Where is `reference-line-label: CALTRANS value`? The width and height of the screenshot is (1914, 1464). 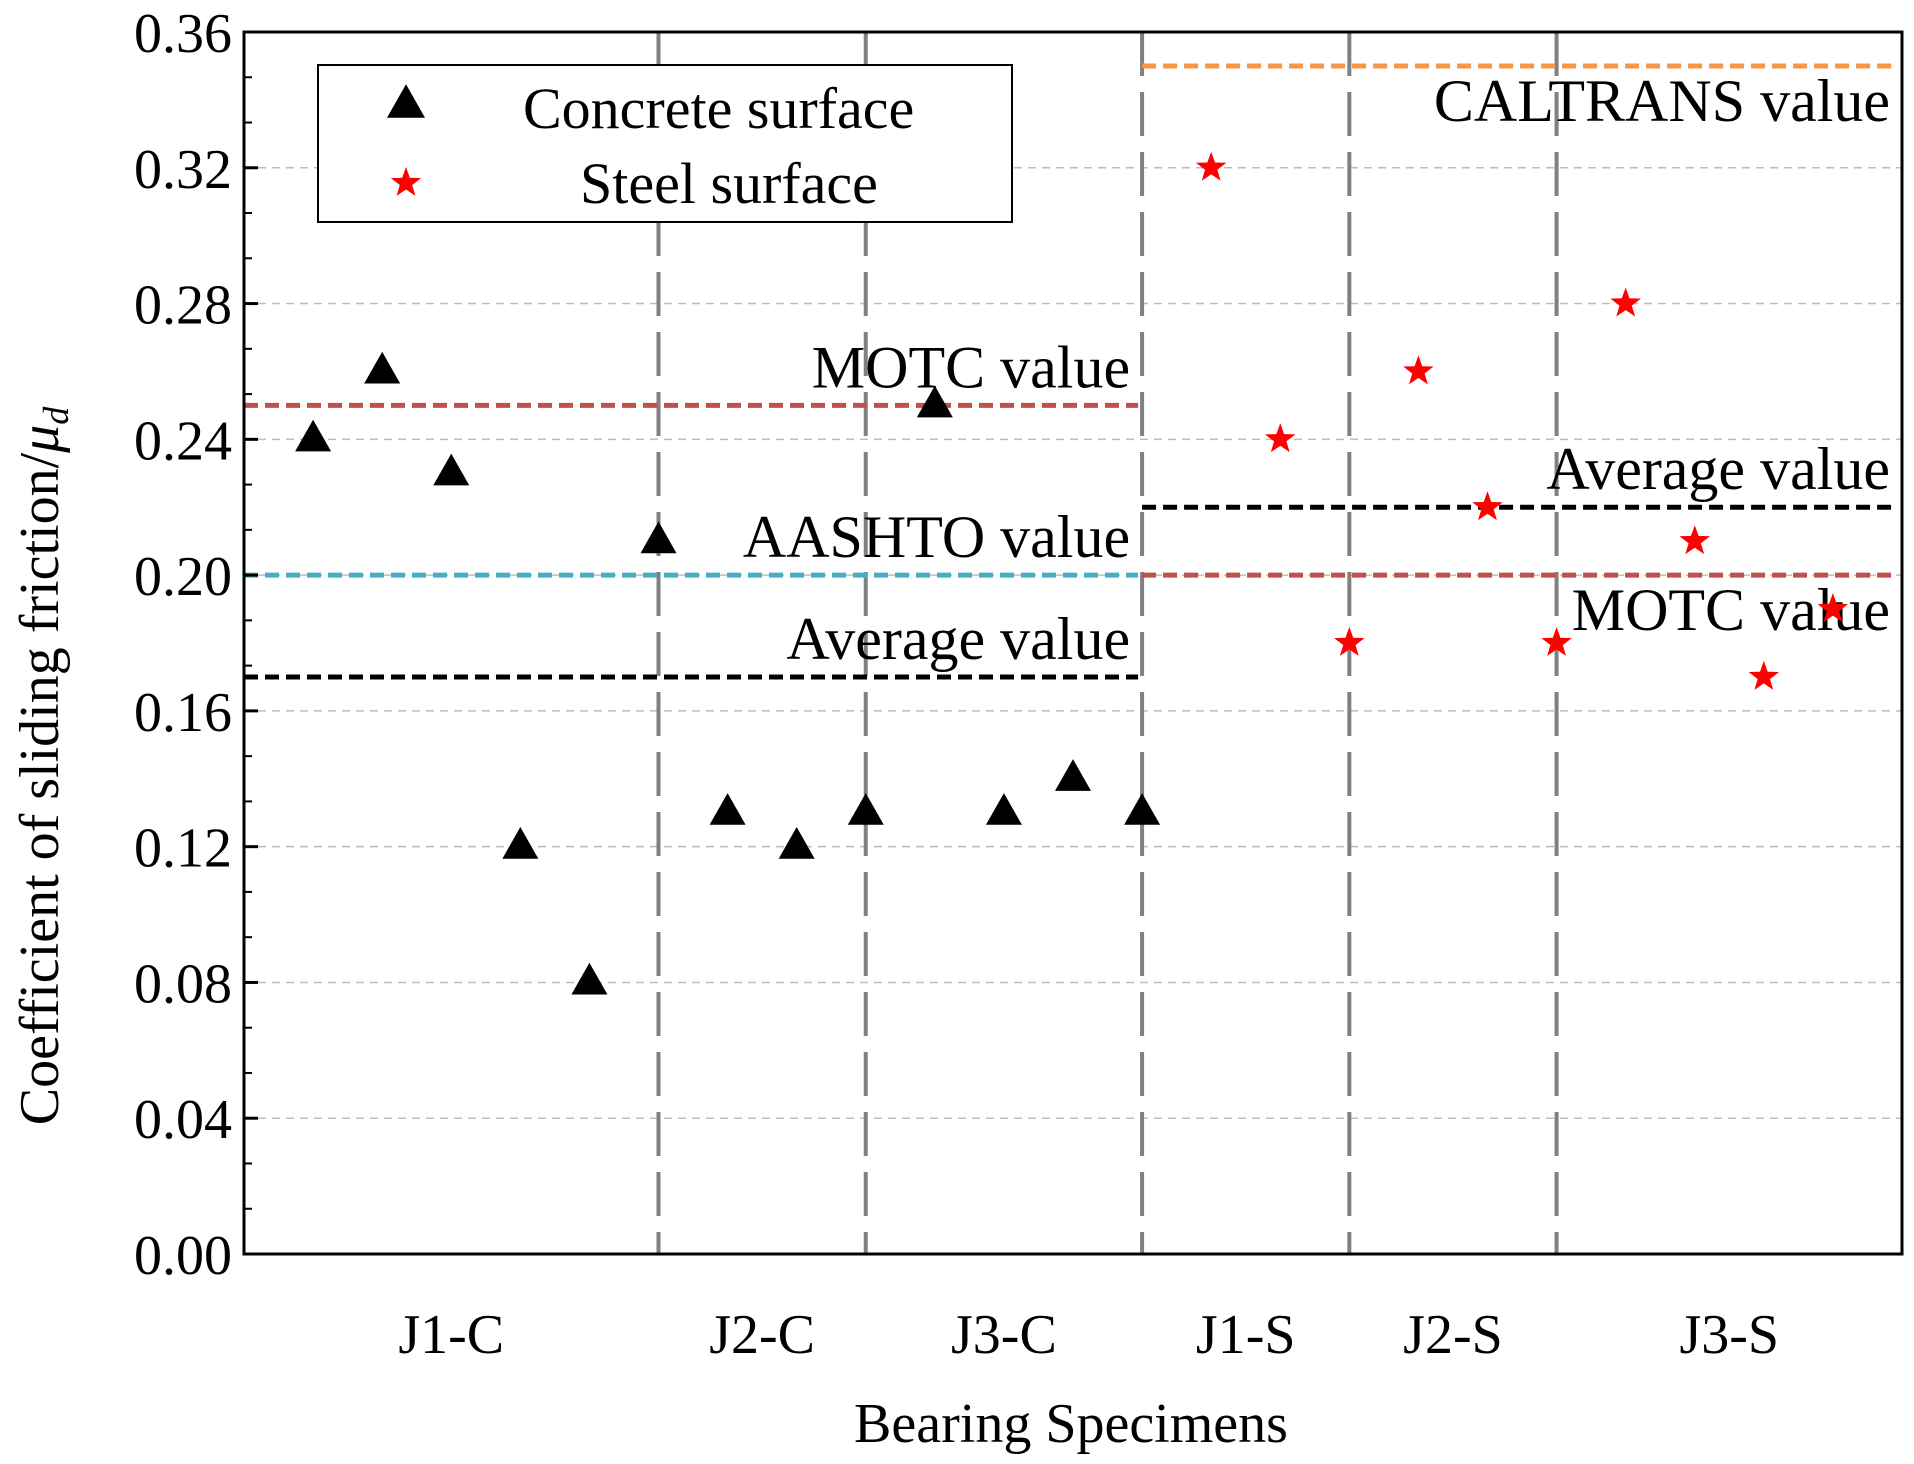 reference-line-label: CALTRANS value is located at coordinates (1662, 101).